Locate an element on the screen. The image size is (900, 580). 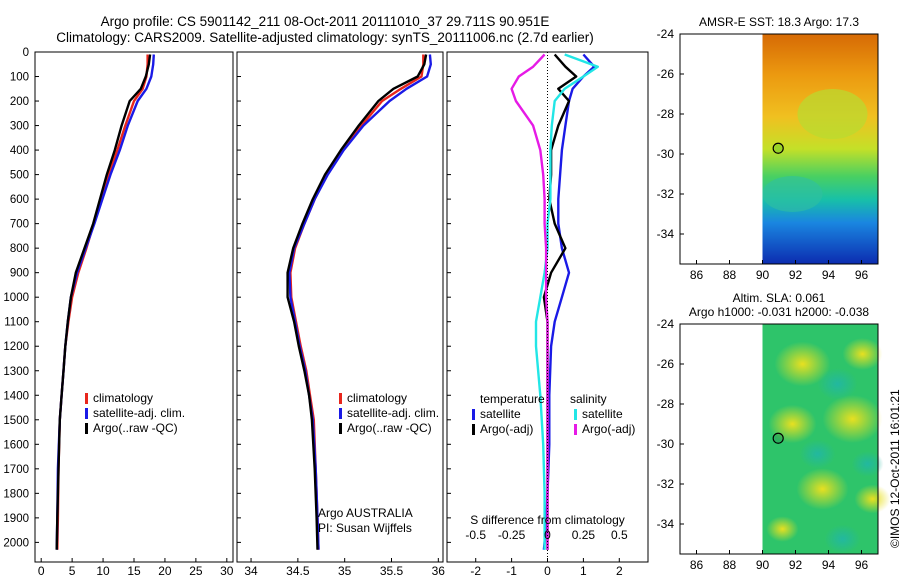
y-tick-label: 300 is located at coordinates (19, 127).